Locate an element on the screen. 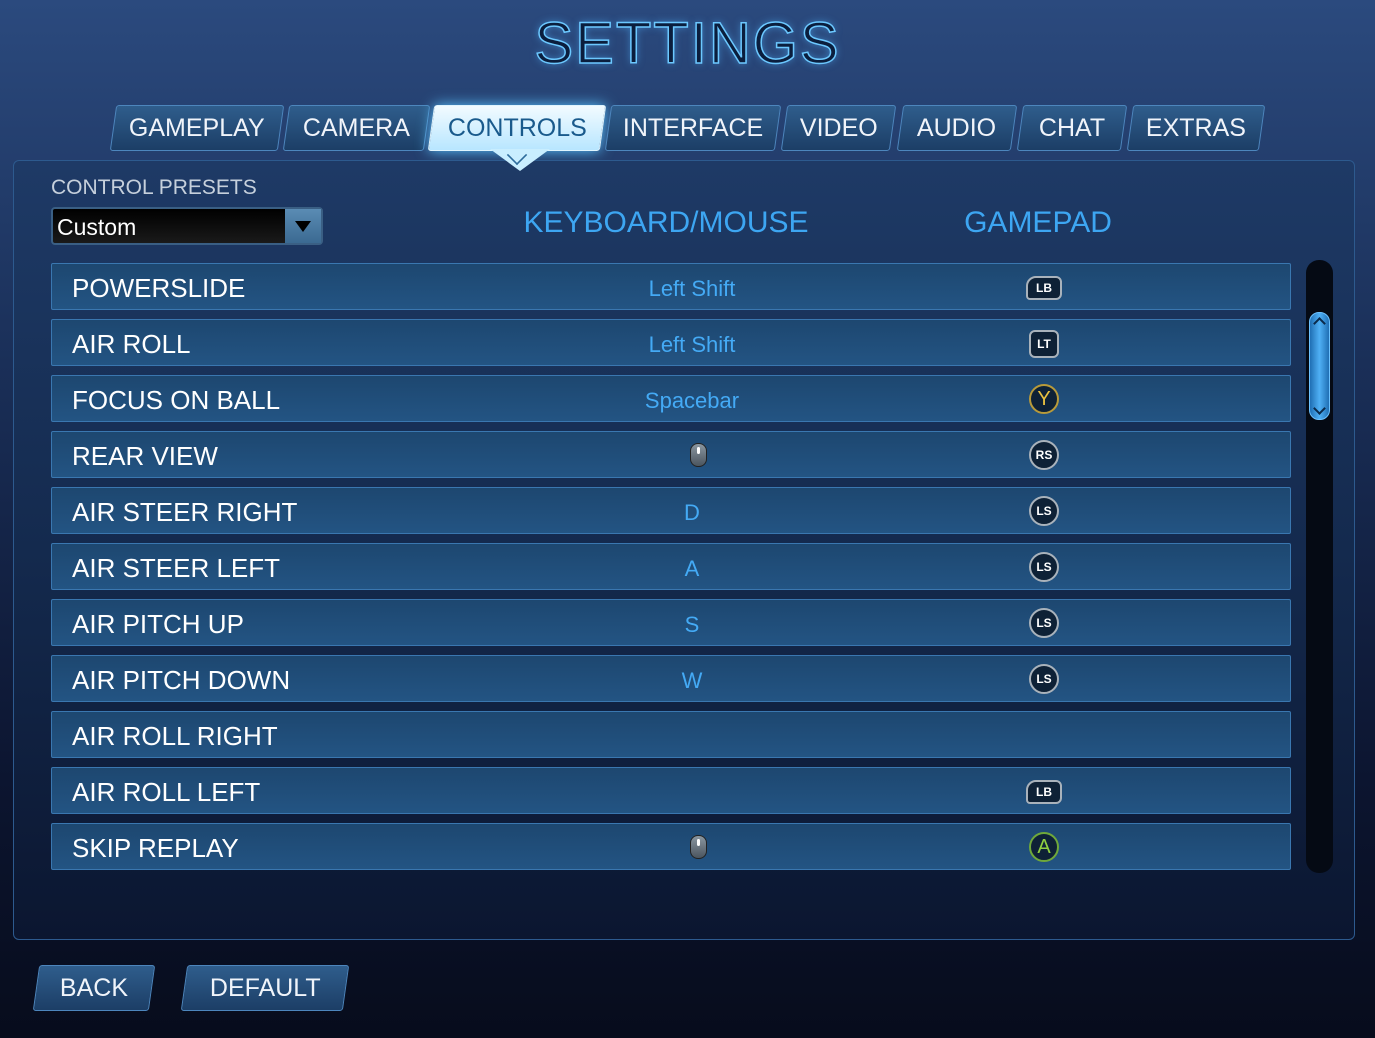 The width and height of the screenshot is (1375, 1038). action-label: AIR STEER LEFT is located at coordinates (176, 568).